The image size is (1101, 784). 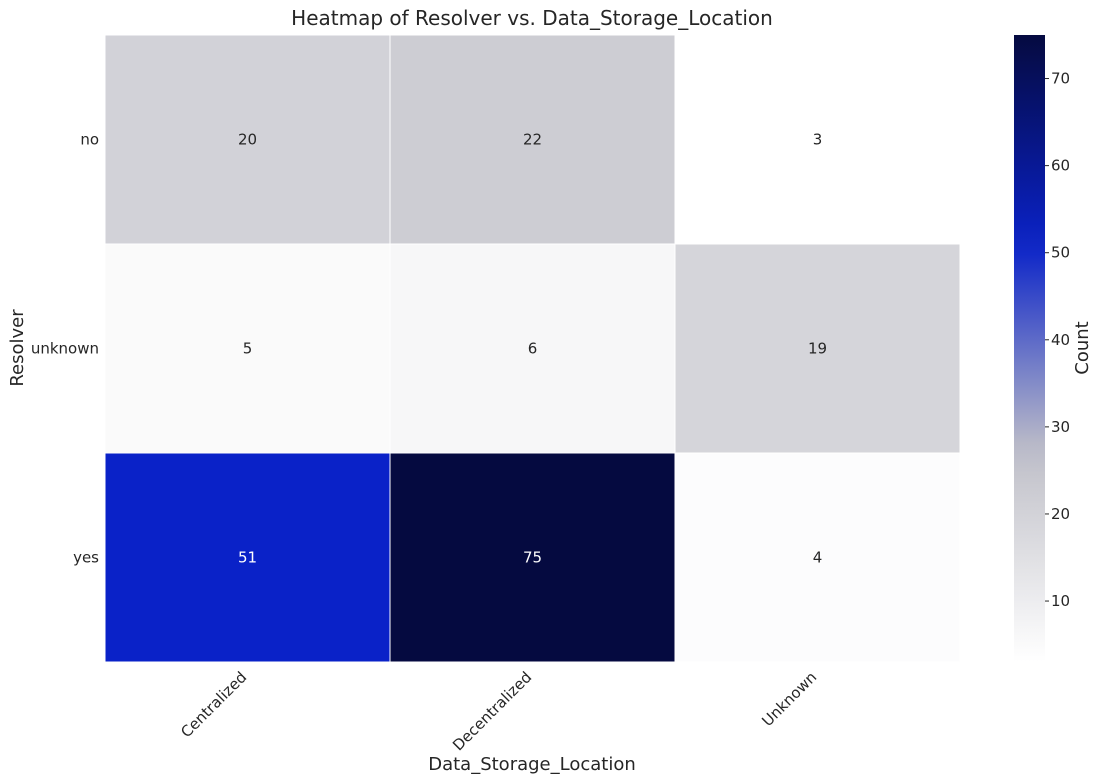 I want to click on y-tick-labels: no unknown yes, so click(x=65, y=349).